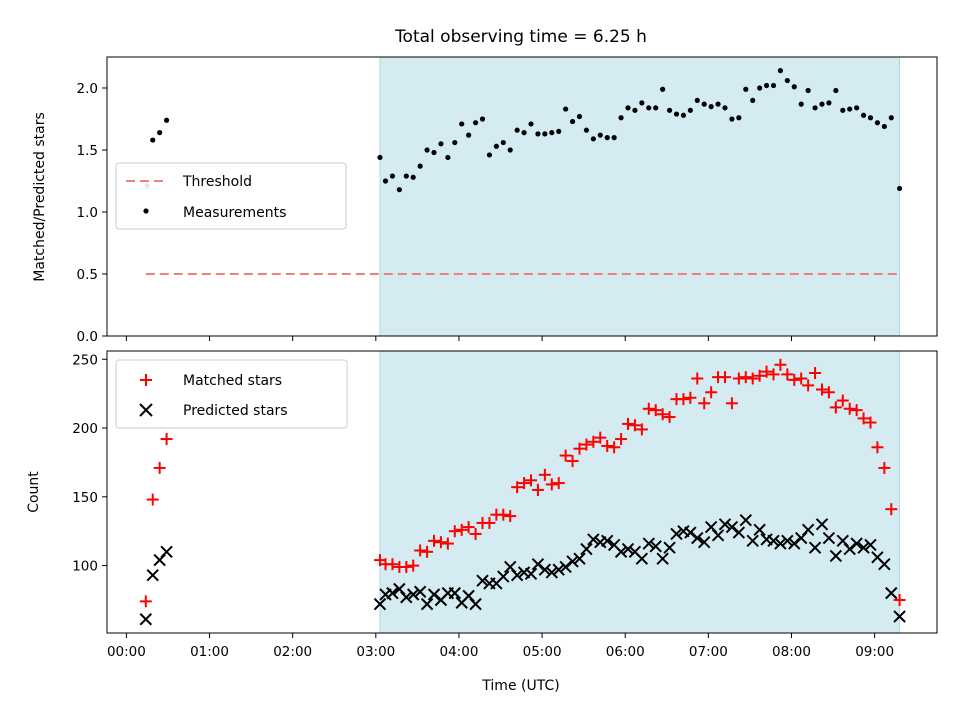 Image resolution: width=960 pixels, height=724 pixels. Describe the element at coordinates (126, 652) in the screenshot. I see `x-tick-label: 00:00` at that location.